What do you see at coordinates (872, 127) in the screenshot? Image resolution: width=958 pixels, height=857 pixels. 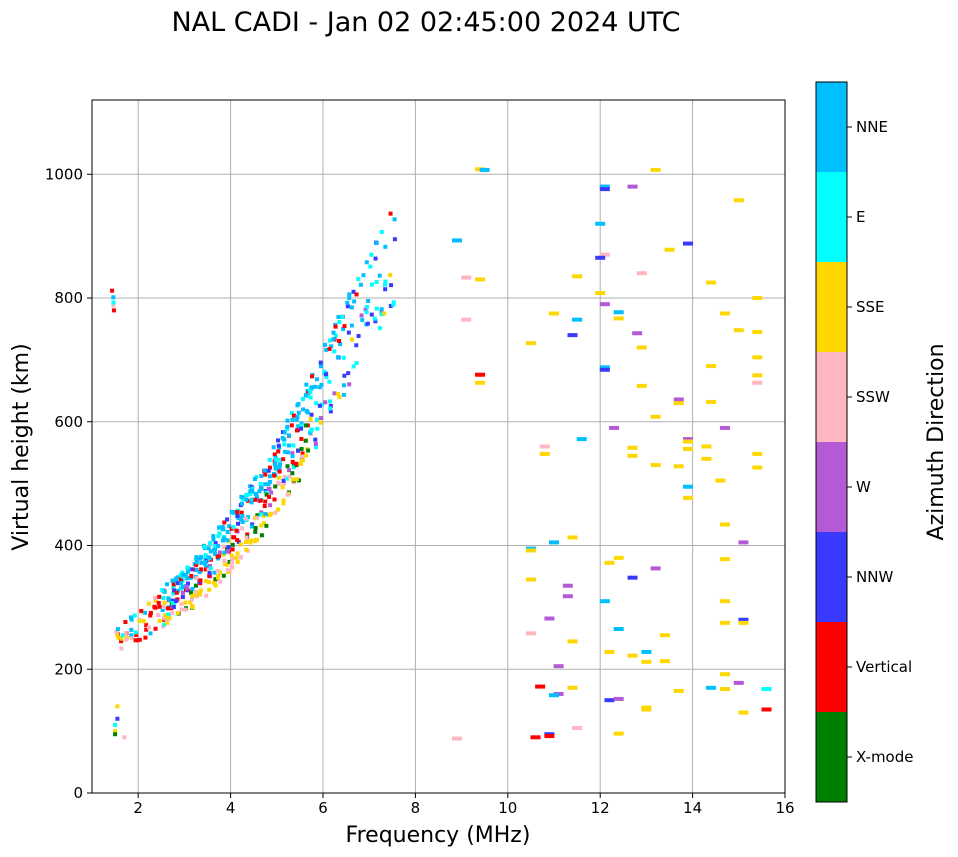 I see `colorbar-tick-label: NNE` at bounding box center [872, 127].